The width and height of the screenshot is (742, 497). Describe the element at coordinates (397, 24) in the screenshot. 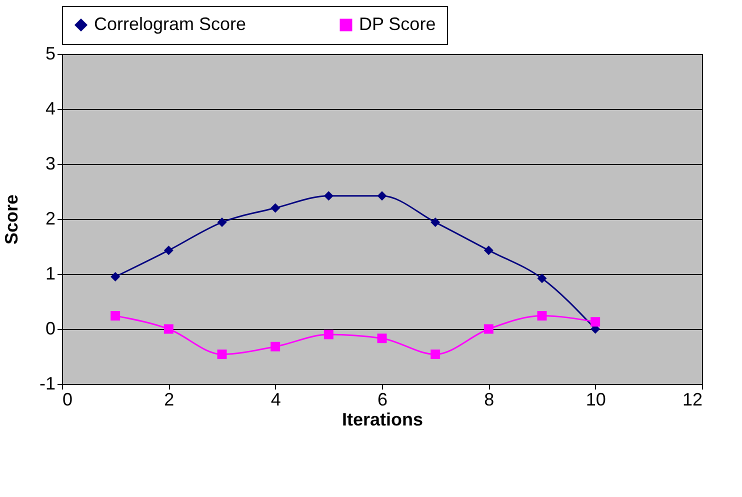

I see `legend-label: DP Score` at that location.